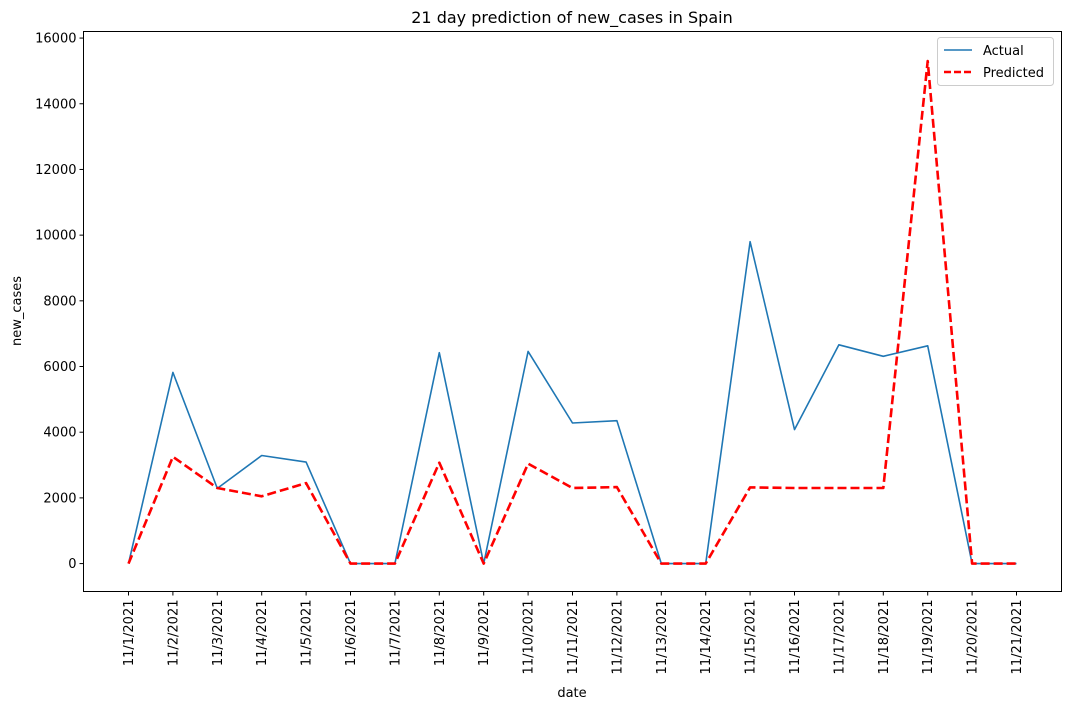 The height and width of the screenshot is (709, 1070). What do you see at coordinates (395, 633) in the screenshot?
I see `x-tick-label: 11/7/2021` at bounding box center [395, 633].